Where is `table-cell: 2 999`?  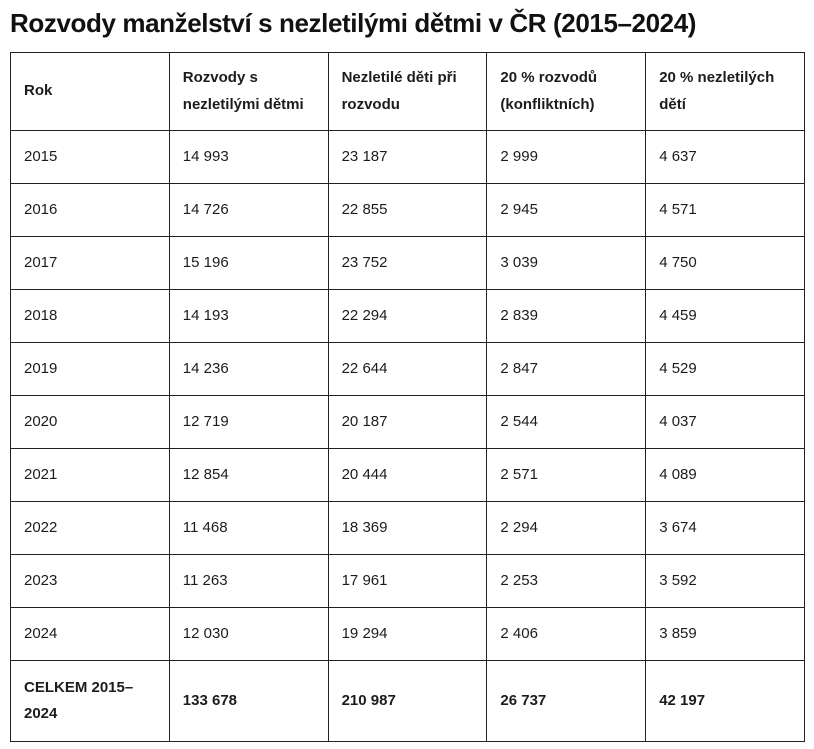 table-cell: 2 999 is located at coordinates (566, 157).